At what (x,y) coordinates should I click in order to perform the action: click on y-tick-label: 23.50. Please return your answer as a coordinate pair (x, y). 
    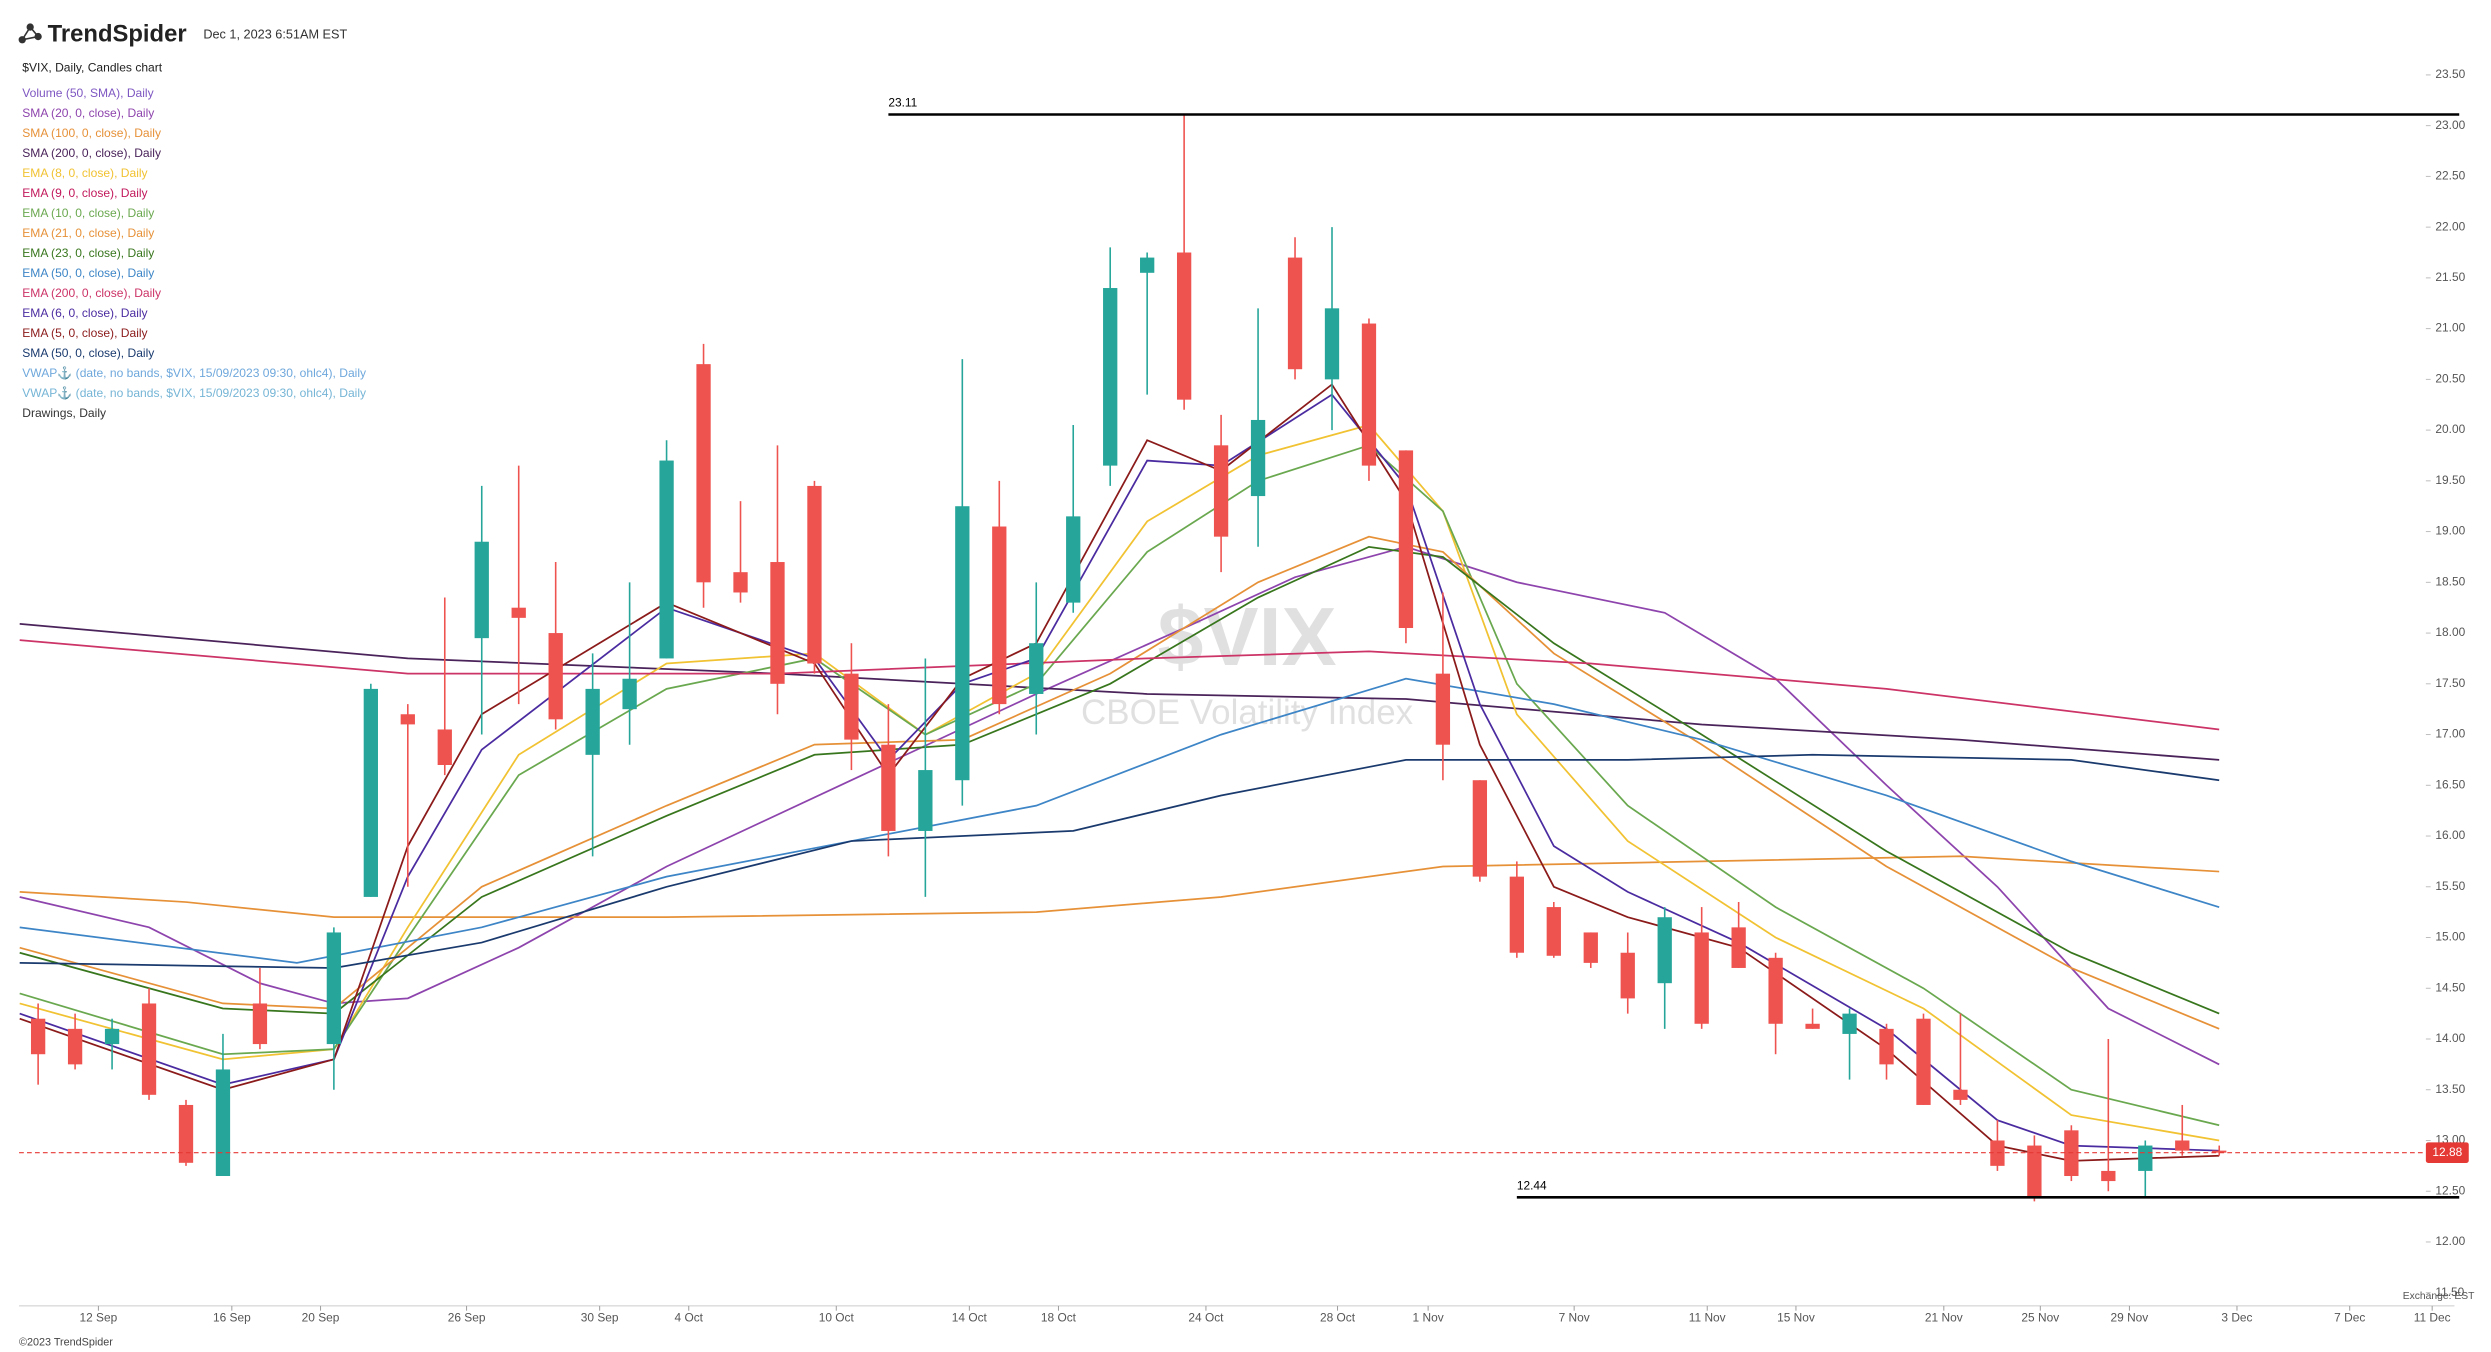
    Looking at the image, I should click on (2450, 74).